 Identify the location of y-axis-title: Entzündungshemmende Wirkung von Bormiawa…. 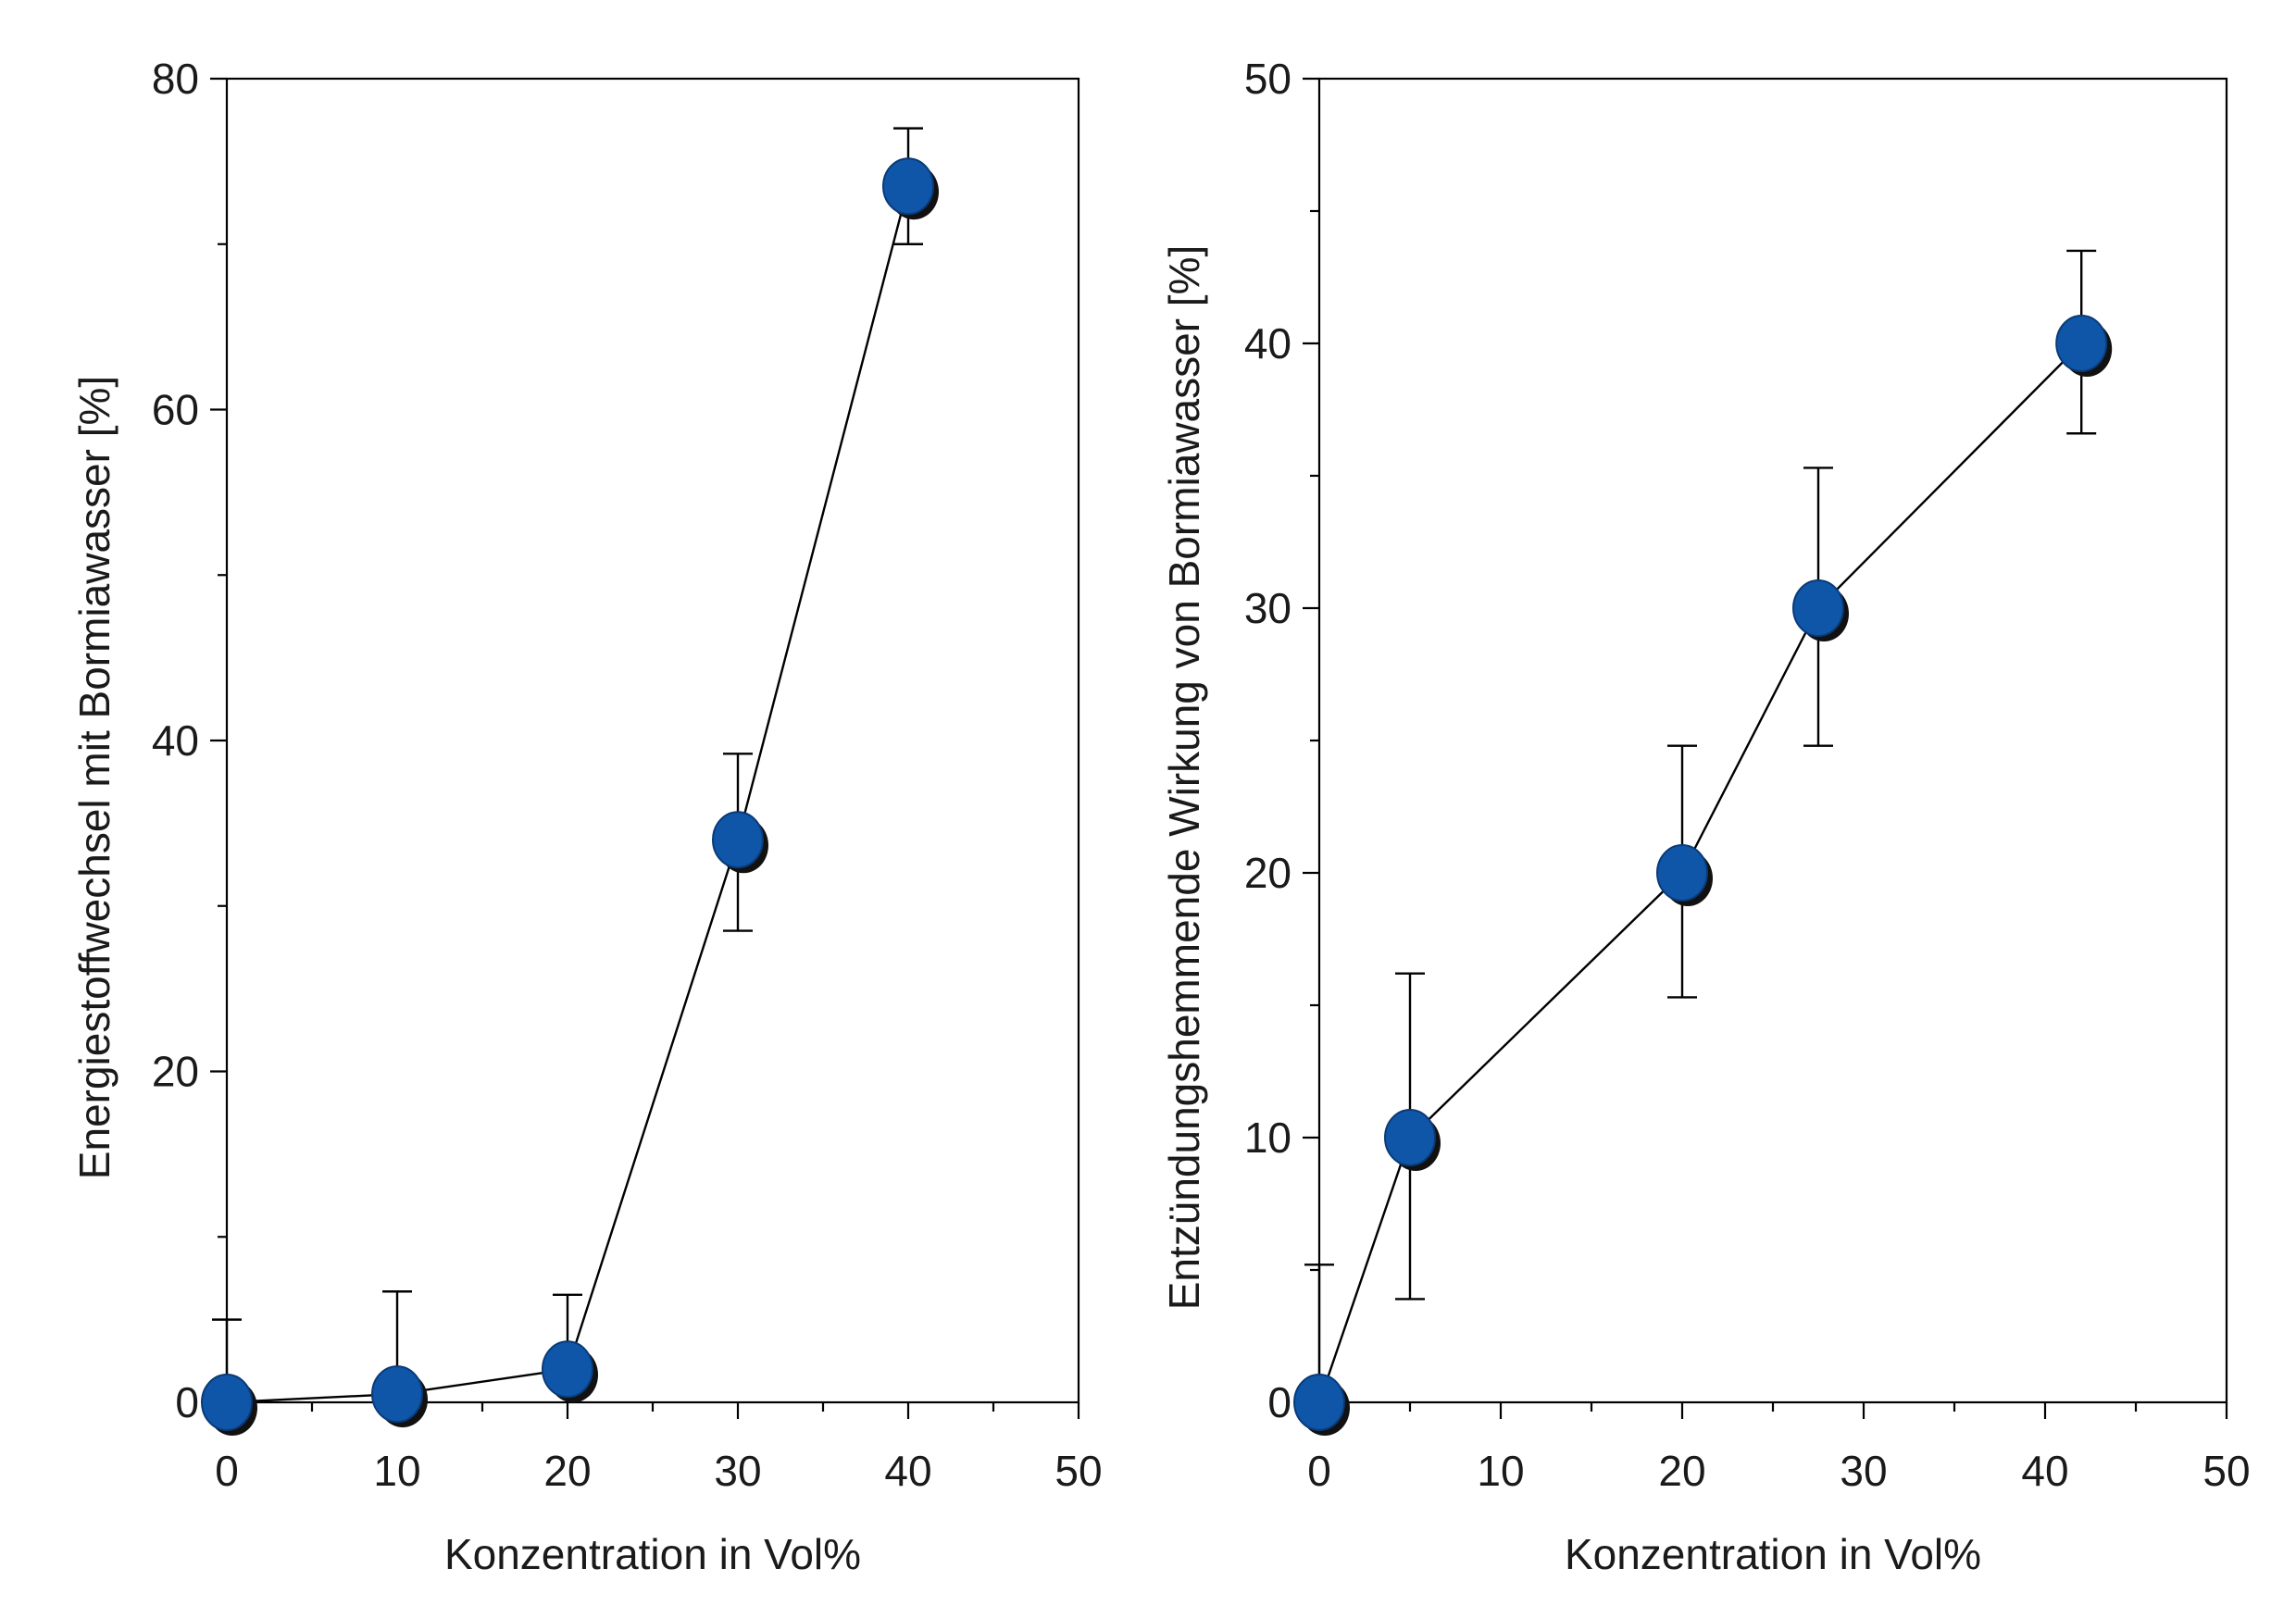
(1184, 778).